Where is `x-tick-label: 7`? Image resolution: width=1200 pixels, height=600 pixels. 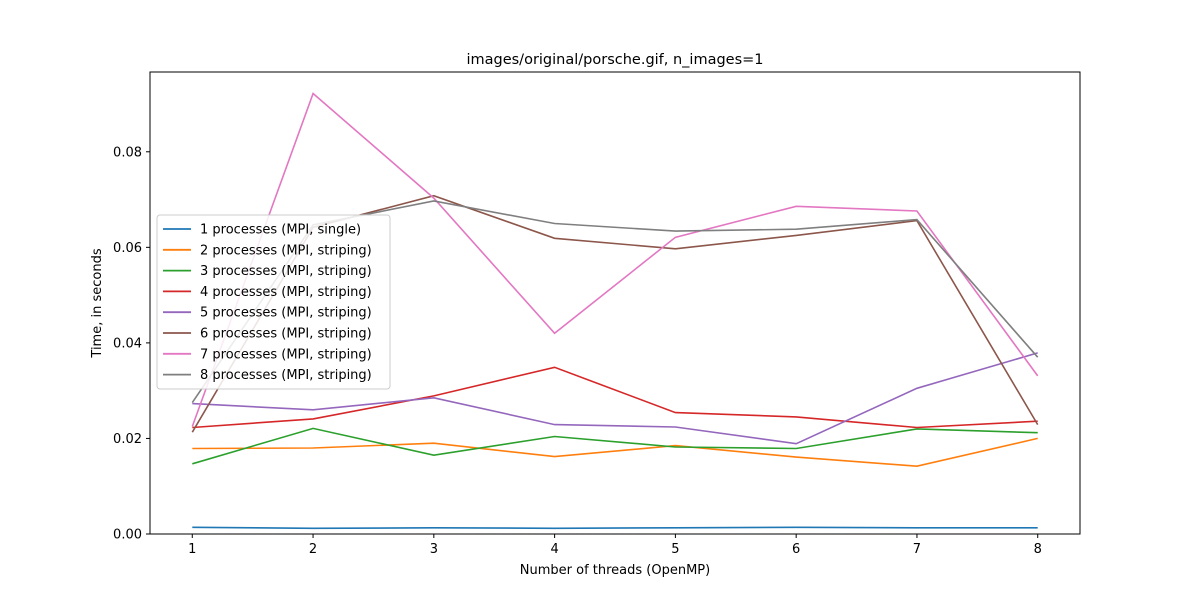 x-tick-label: 7 is located at coordinates (917, 549).